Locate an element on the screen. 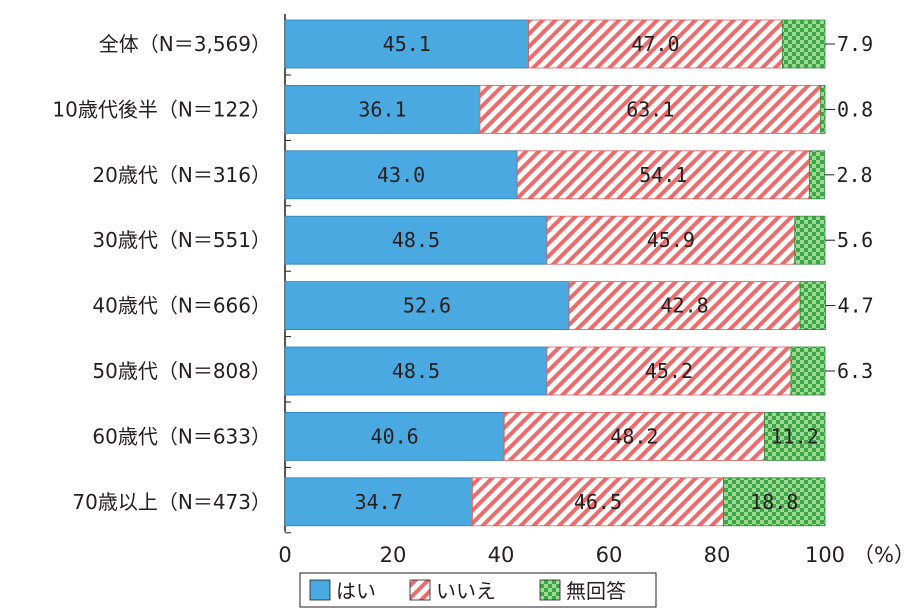 The height and width of the screenshot is (611, 906). data-label: 52.6 is located at coordinates (427, 306).